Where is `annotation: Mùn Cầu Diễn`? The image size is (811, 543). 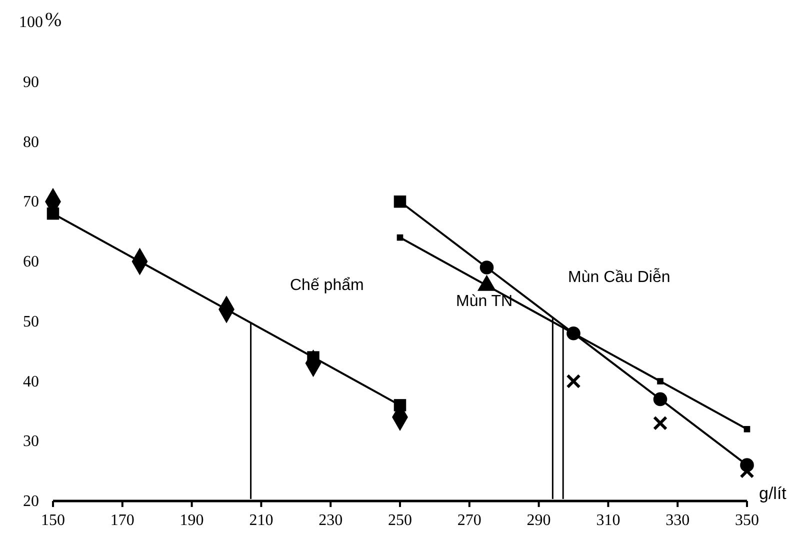 annotation: Mùn Cầu Diễn is located at coordinates (619, 277).